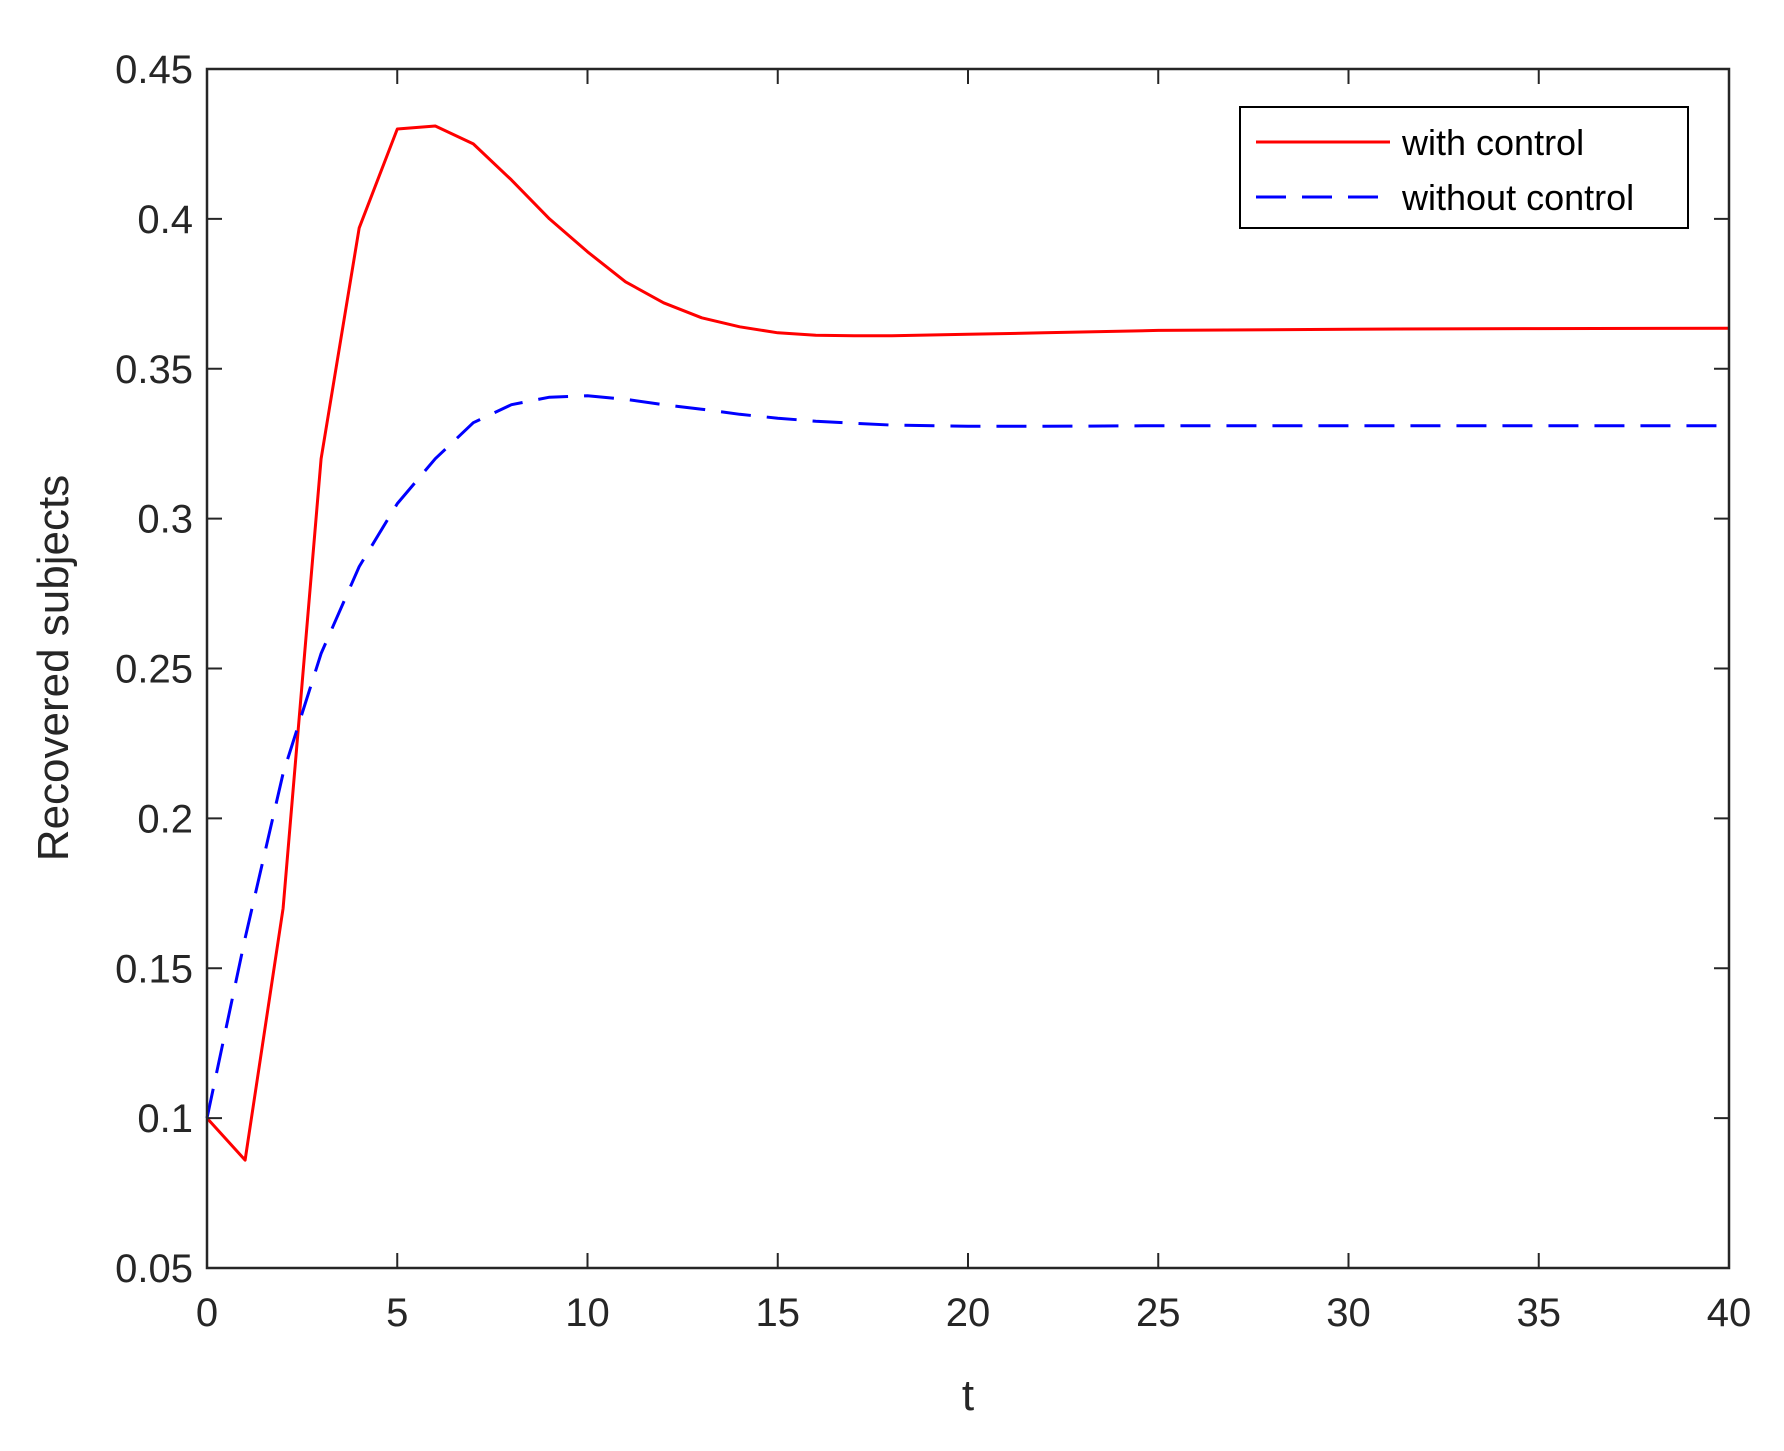 The width and height of the screenshot is (1784, 1451). I want to click on y-tick-label: 0.4, so click(165, 220).